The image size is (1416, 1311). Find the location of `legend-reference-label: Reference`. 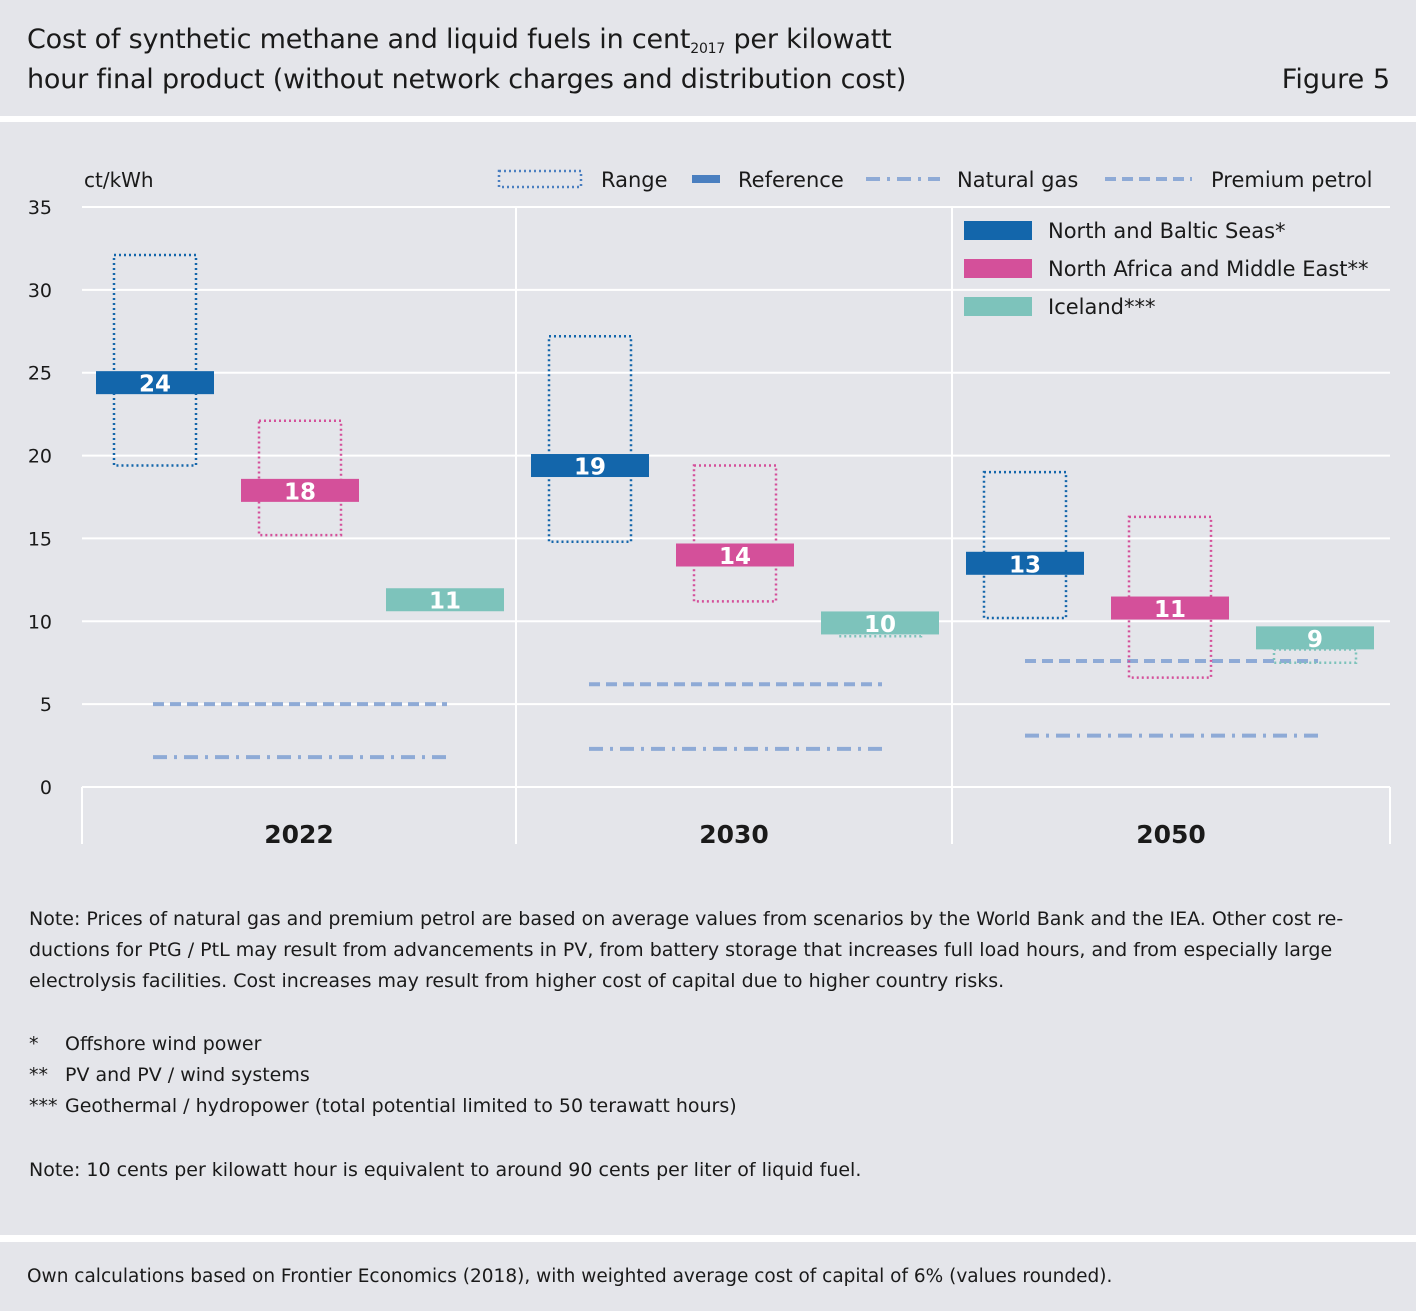

legend-reference-label: Reference is located at coordinates (791, 180).